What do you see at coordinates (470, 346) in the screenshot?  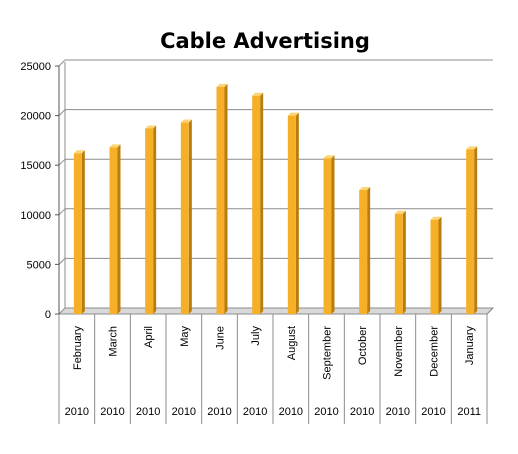 I see `category-label: January` at bounding box center [470, 346].